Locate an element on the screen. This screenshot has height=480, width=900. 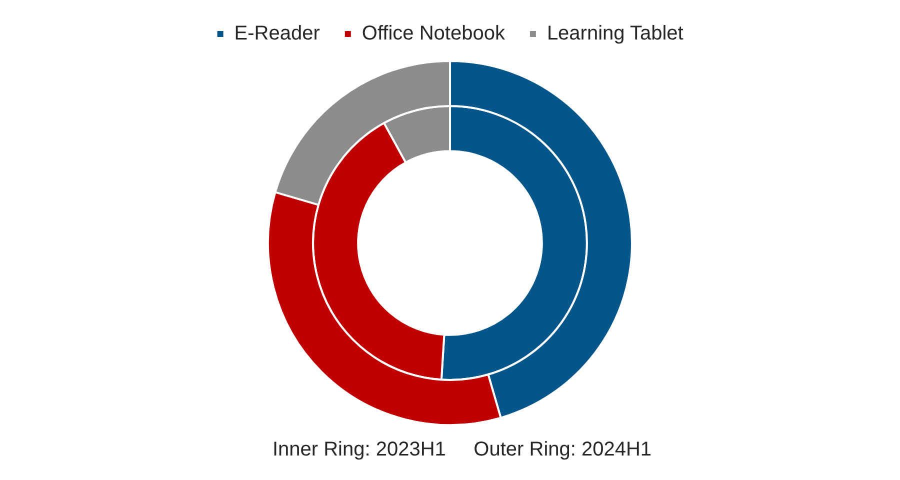
legend-label: Office Notebook is located at coordinates (434, 33).